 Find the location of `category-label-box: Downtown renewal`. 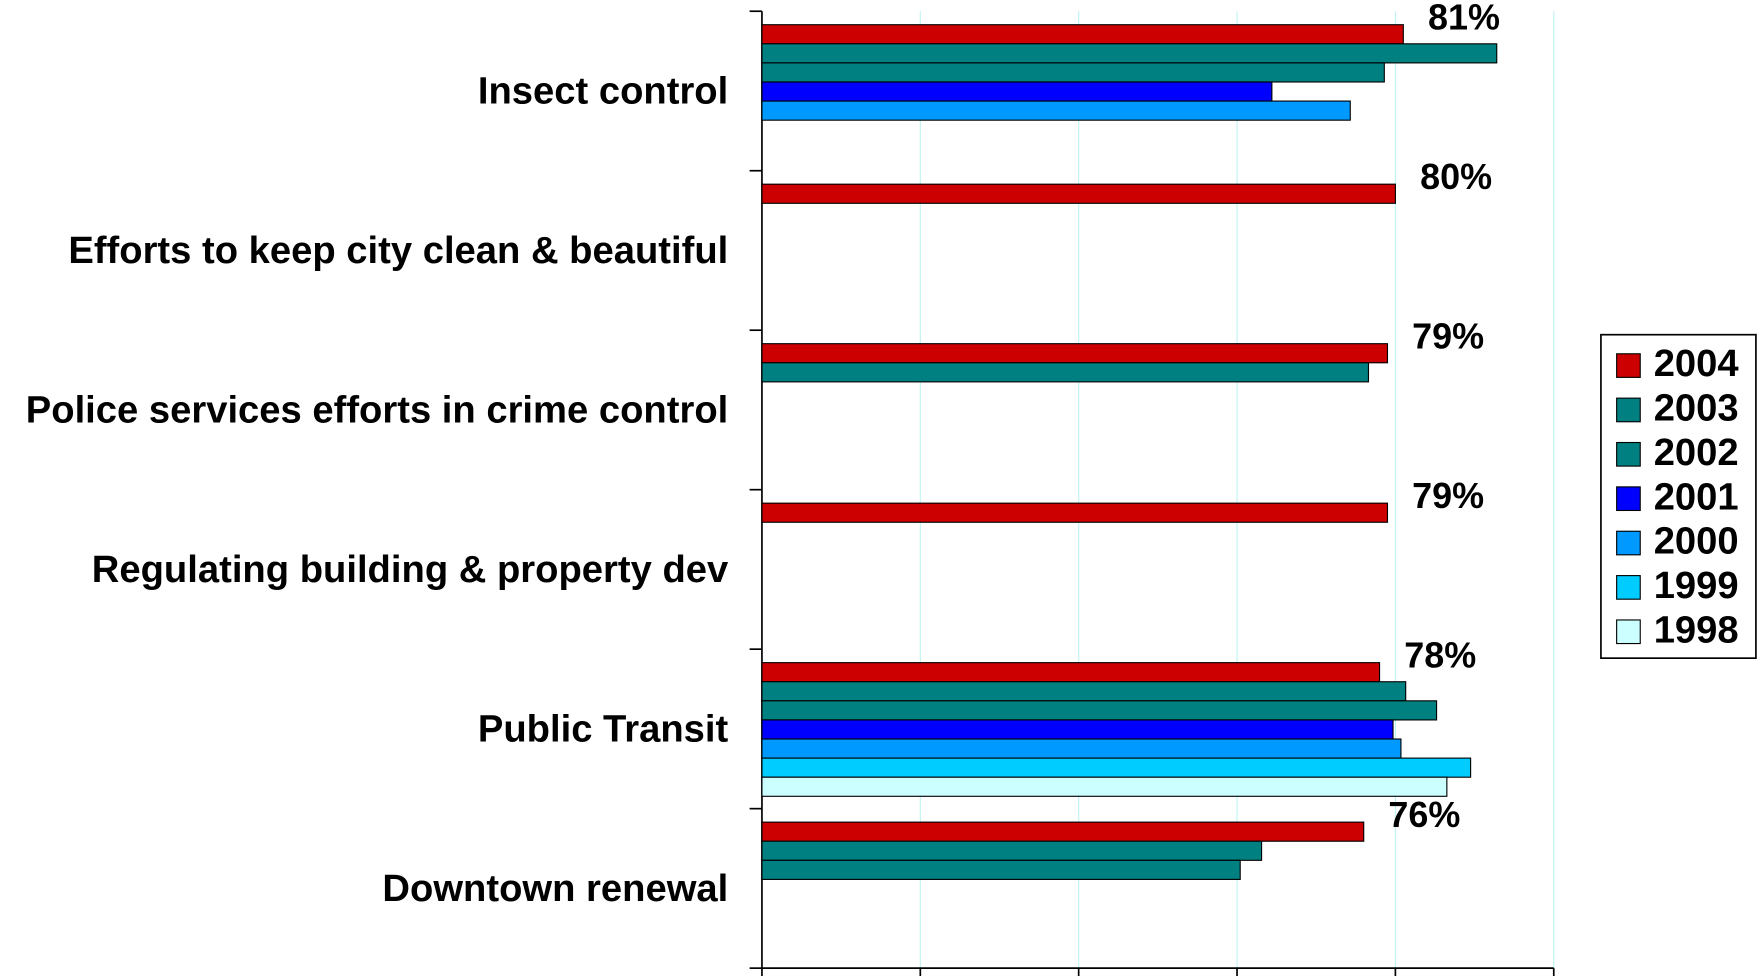

category-label-box: Downtown renewal is located at coordinates (364, 888).